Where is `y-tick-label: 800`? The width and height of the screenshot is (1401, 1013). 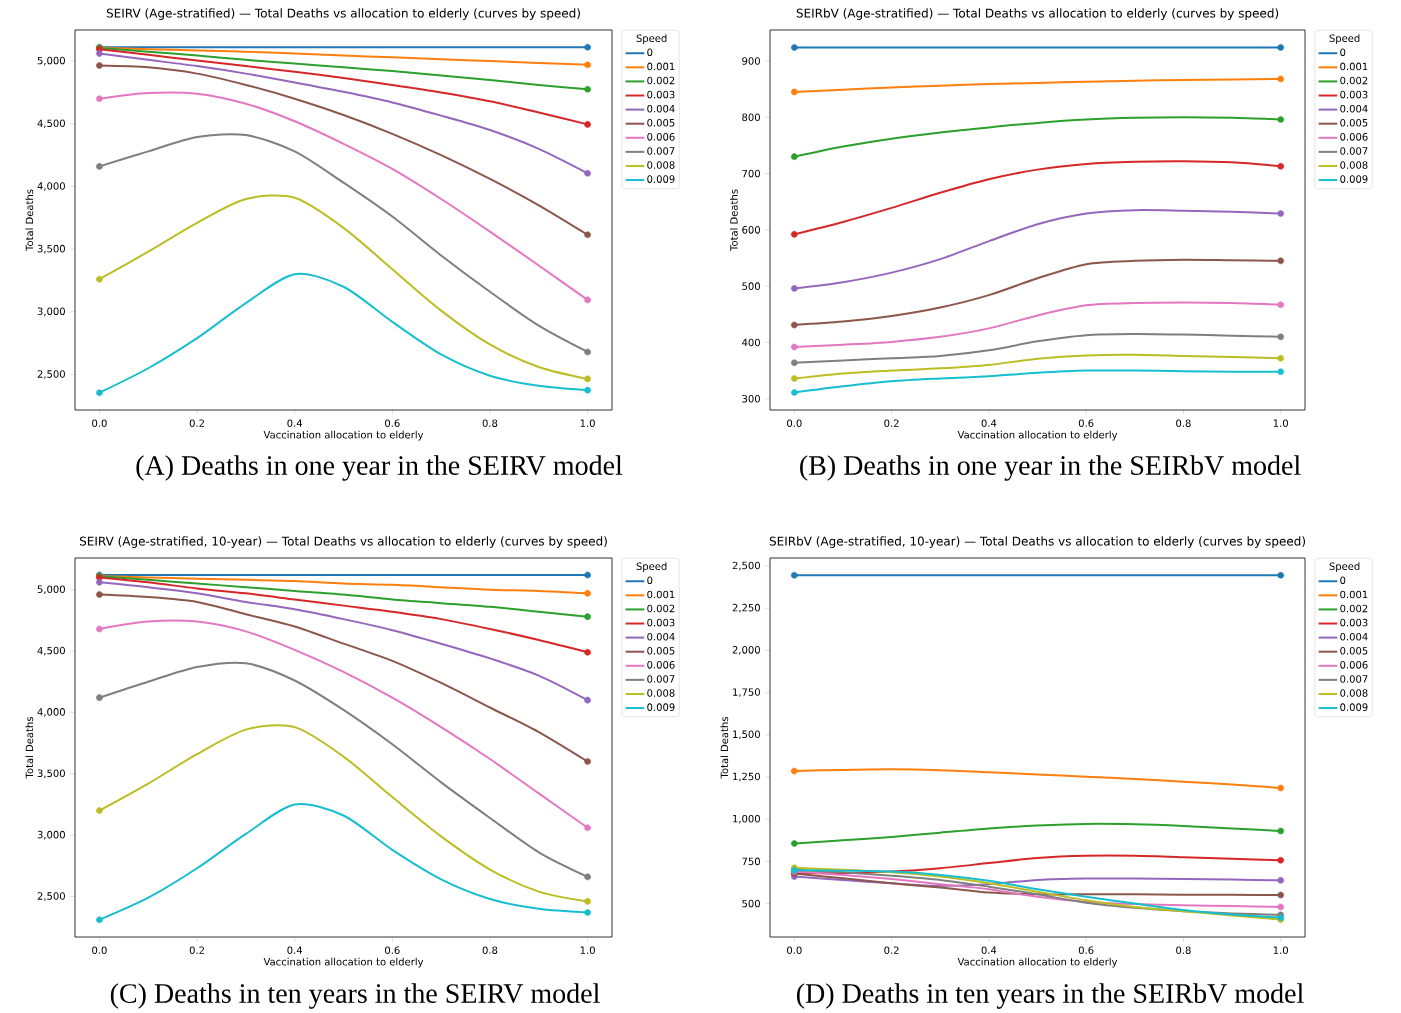
y-tick-label: 800 is located at coordinates (751, 117).